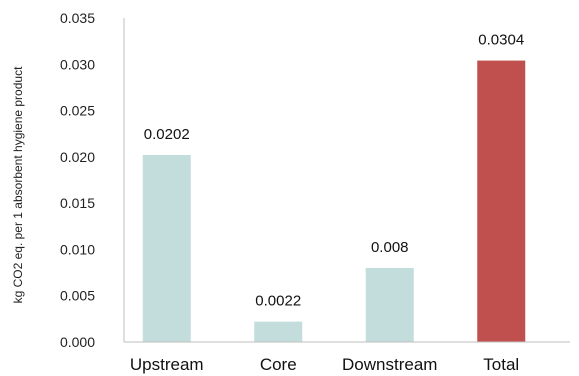 This screenshot has height=376, width=579. What do you see at coordinates (501, 40) in the screenshot?
I see `data-label: 0.0304` at bounding box center [501, 40].